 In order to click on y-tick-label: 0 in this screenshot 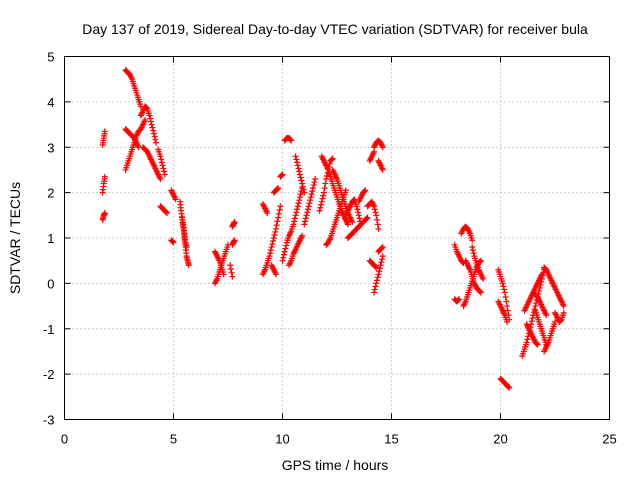, I will do `click(50, 283)`.